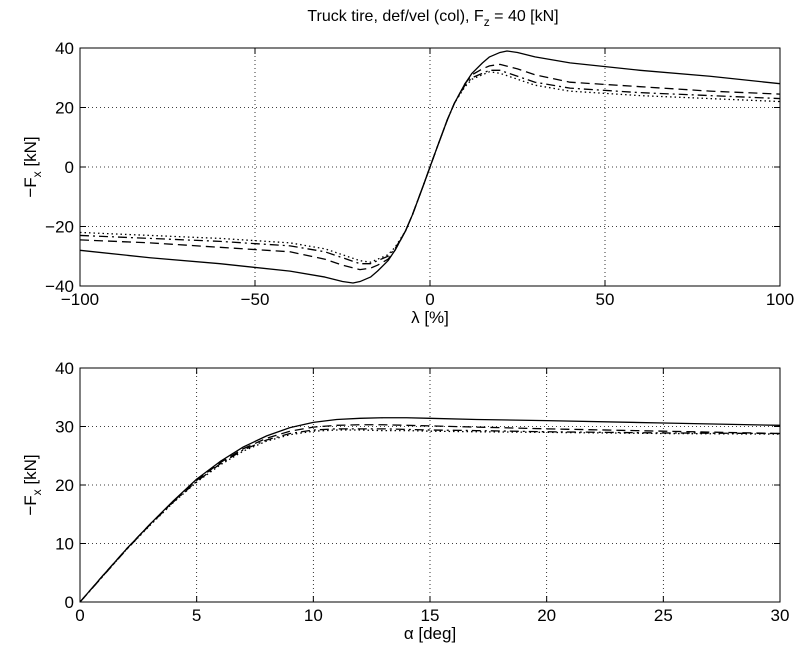 The image size is (803, 662). What do you see at coordinates (80, 299) in the screenshot?
I see `x-tick-label: −100` at bounding box center [80, 299].